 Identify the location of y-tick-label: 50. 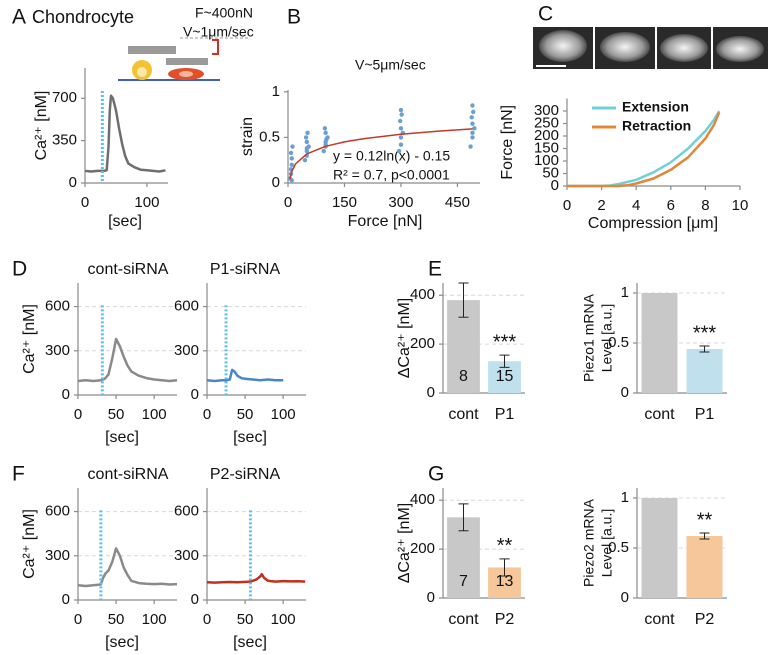
(550, 172).